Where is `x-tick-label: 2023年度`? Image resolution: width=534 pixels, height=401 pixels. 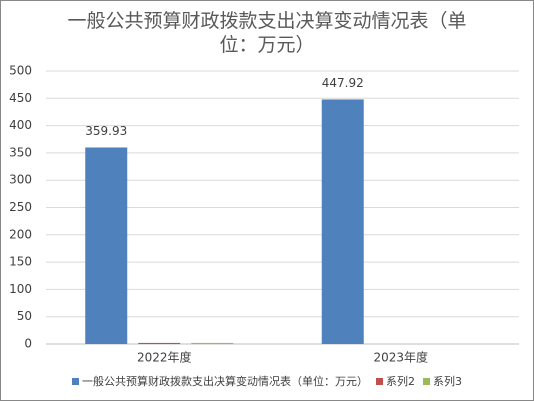
x-tick-label: 2023年度 is located at coordinates (400, 357).